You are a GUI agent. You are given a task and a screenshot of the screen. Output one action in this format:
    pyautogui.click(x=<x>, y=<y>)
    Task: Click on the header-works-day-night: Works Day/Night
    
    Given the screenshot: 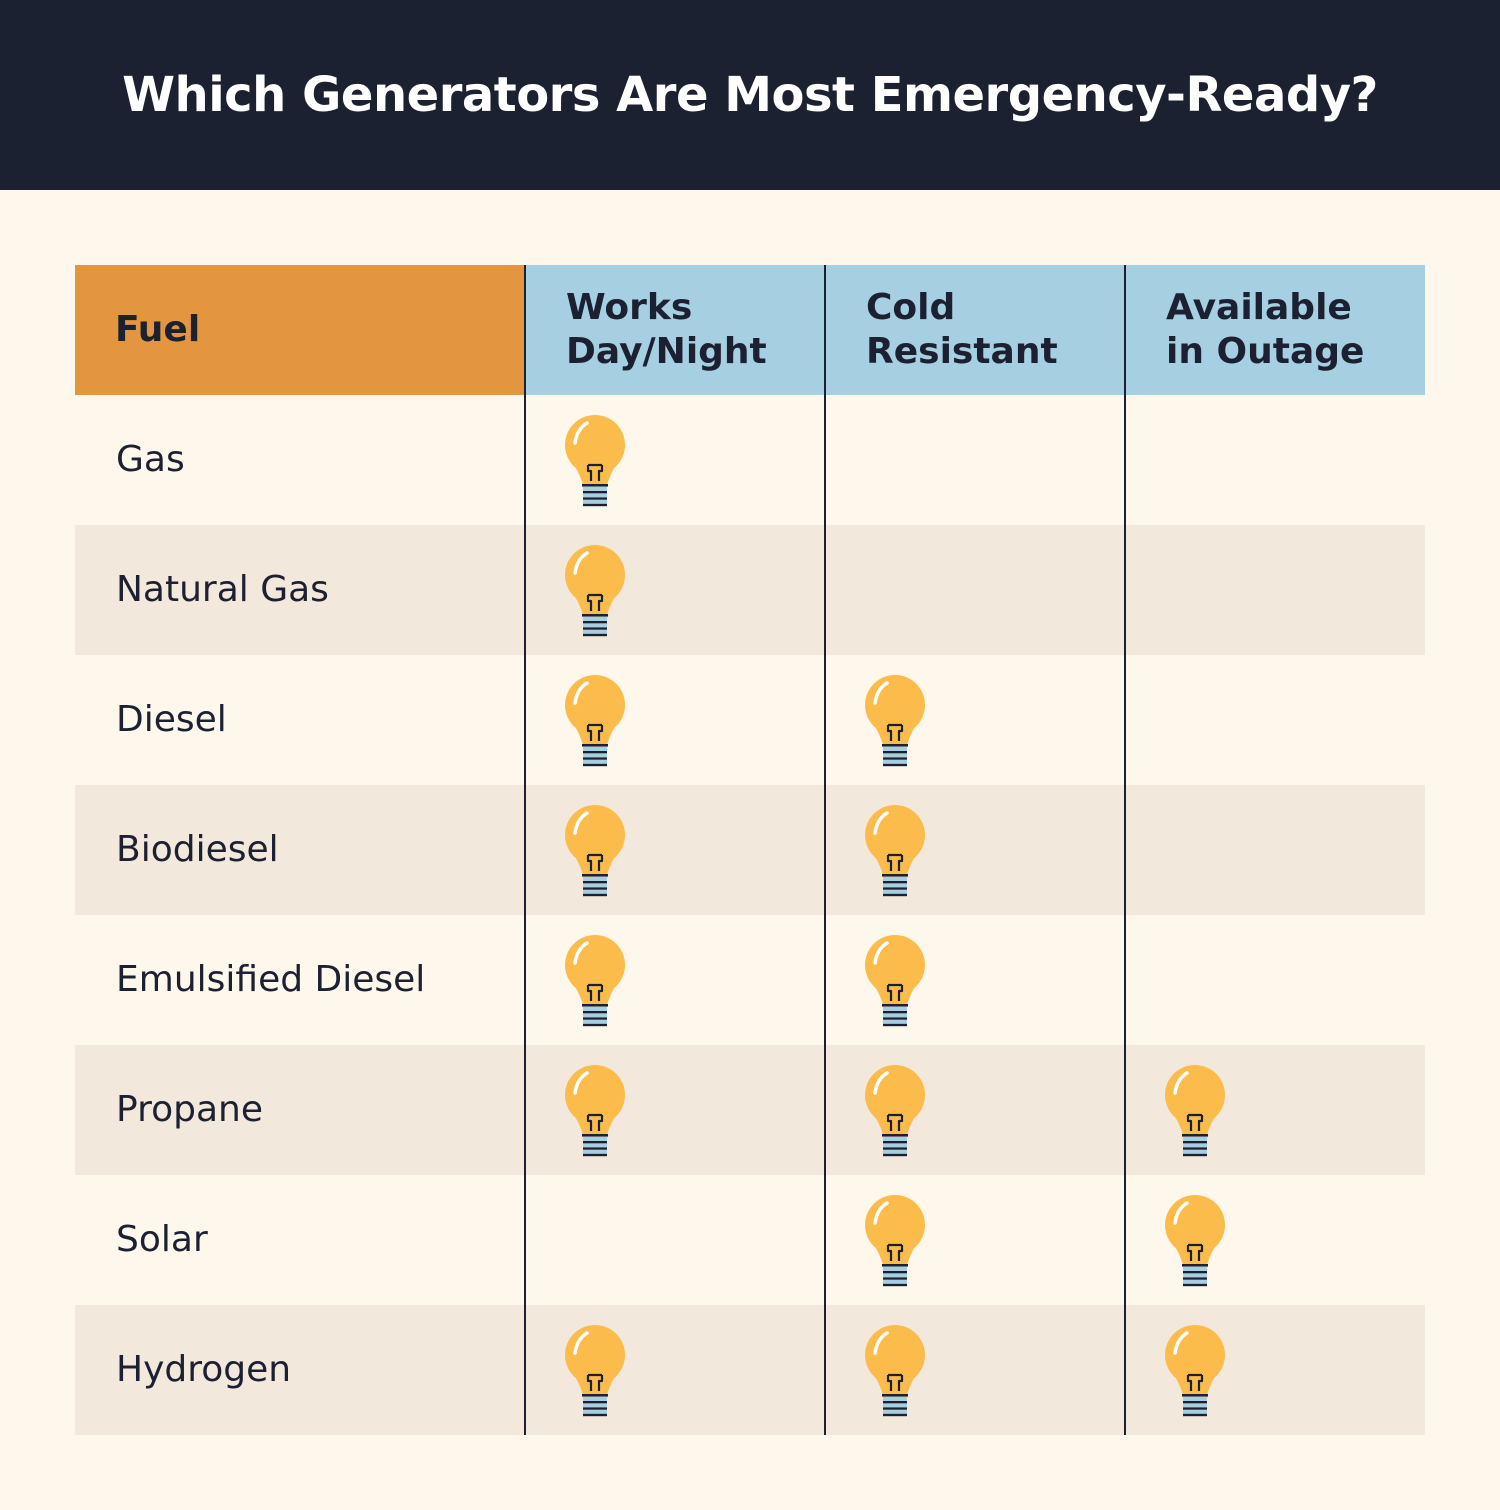 What is the action you would take?
    pyautogui.click(x=675, y=330)
    